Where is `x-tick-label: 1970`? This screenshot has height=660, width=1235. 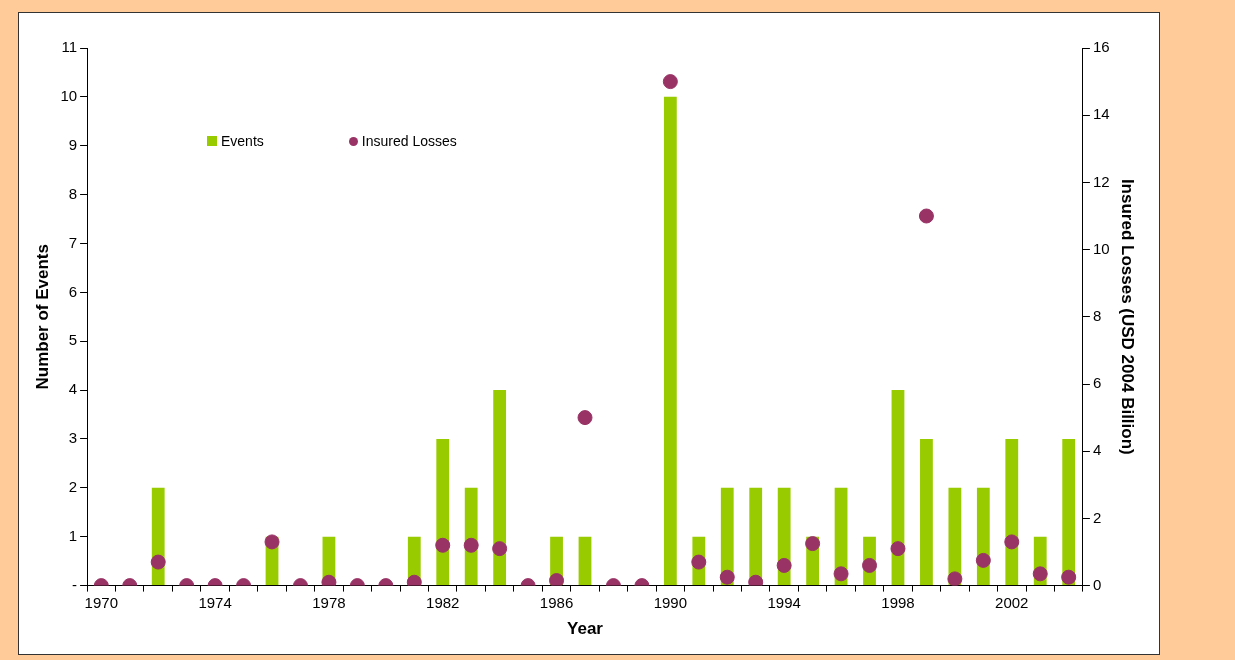 x-tick-label: 1970 is located at coordinates (101, 602).